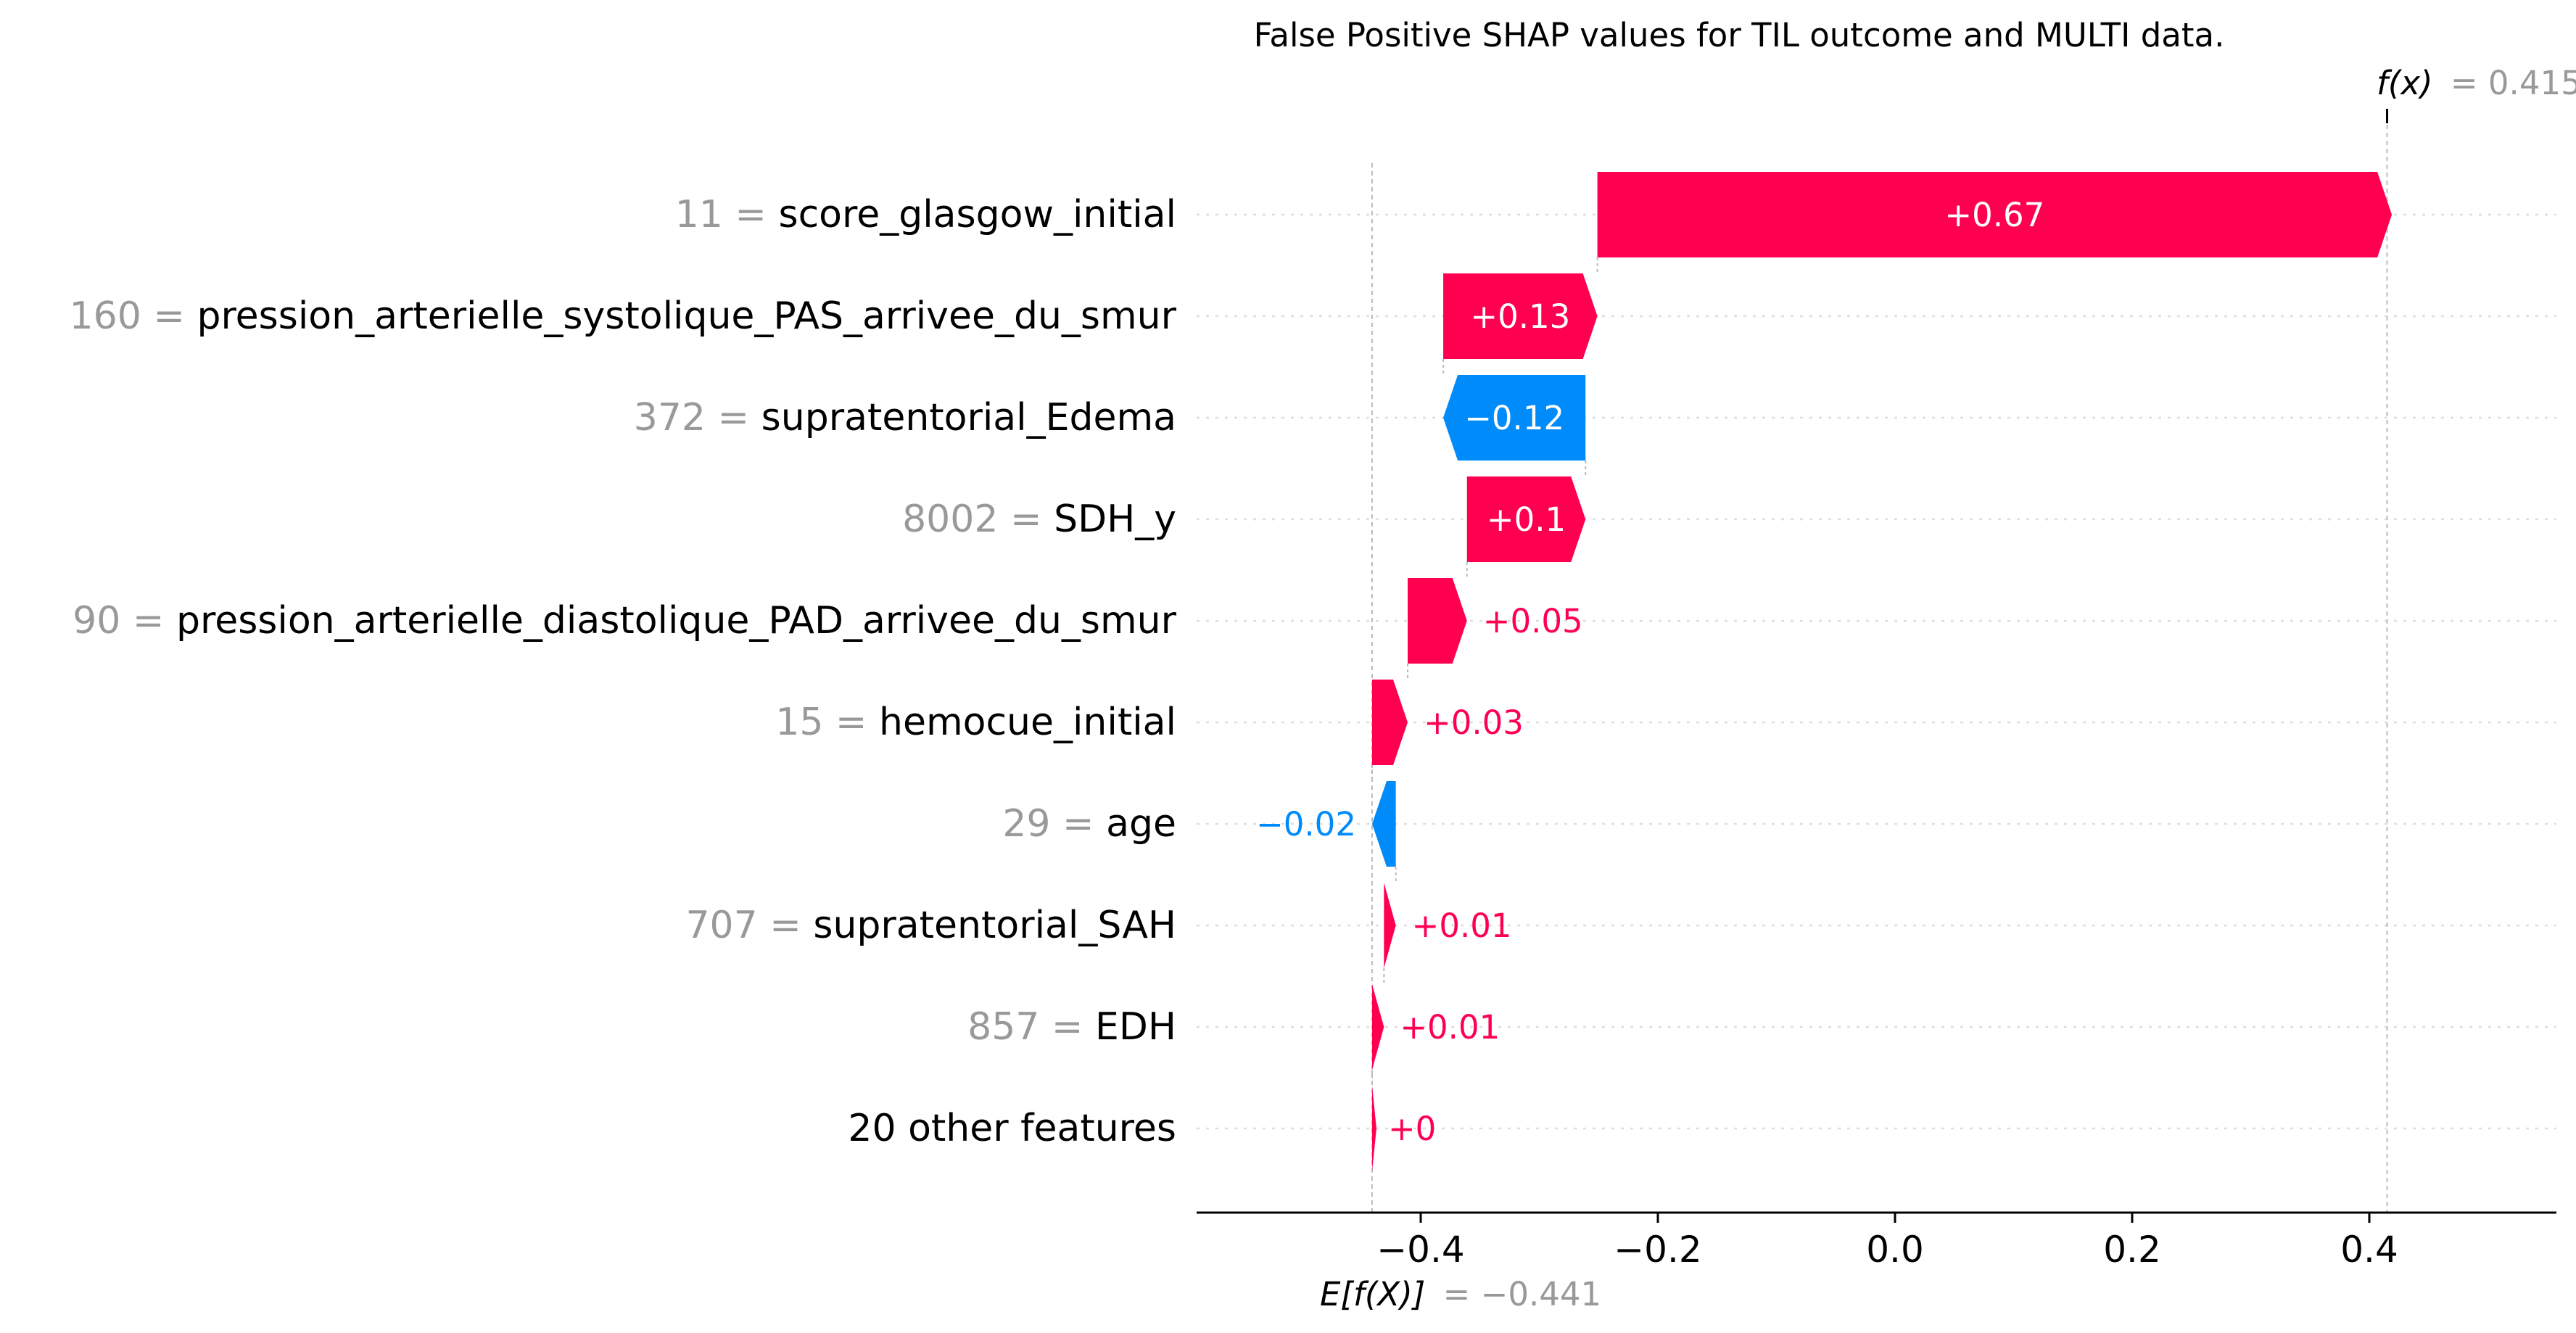 The width and height of the screenshot is (2576, 1333). Describe the element at coordinates (1141, 824) in the screenshot. I see `feature-name: age` at that location.